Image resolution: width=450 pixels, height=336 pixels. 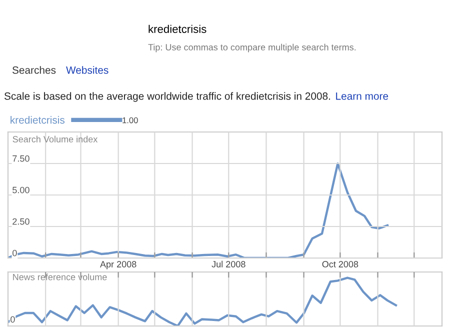 What do you see at coordinates (60, 277) in the screenshot?
I see `y-axis-title: News reference volume` at bounding box center [60, 277].